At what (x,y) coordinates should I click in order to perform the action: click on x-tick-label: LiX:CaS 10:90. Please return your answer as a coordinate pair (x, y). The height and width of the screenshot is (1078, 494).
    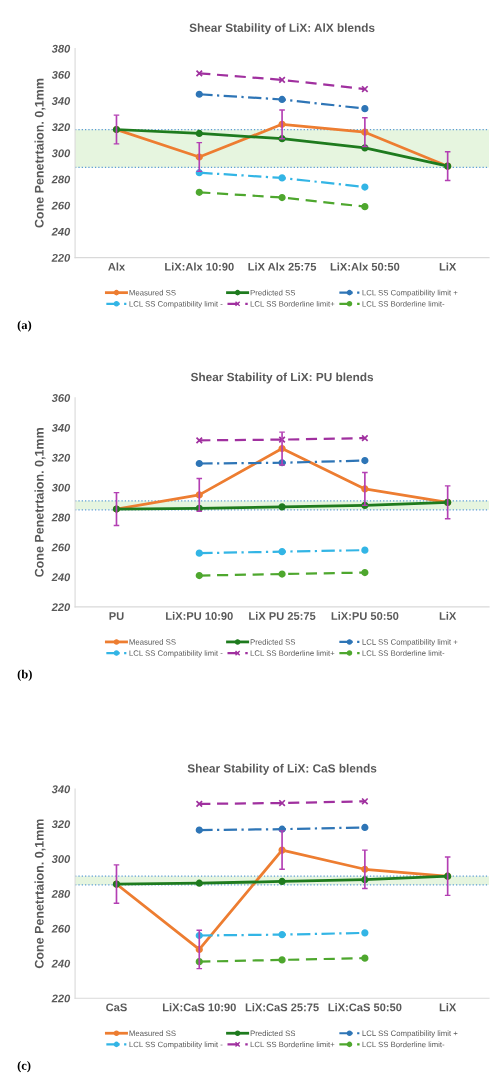
    Looking at the image, I should click on (199, 1007).